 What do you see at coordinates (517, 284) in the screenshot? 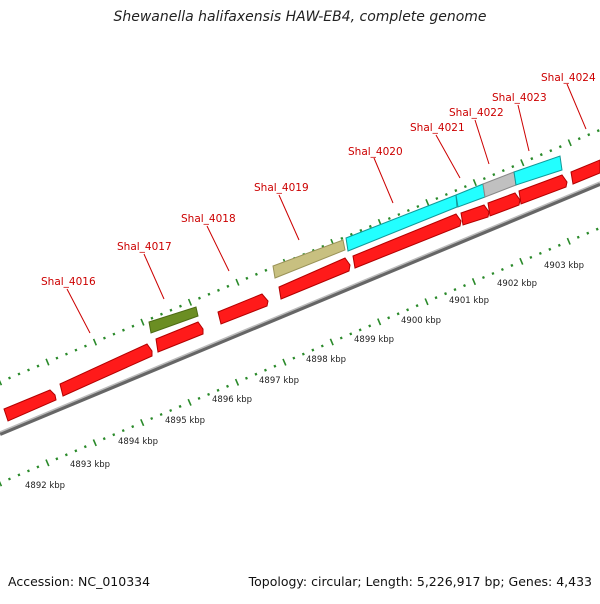
I see `kbp-label: 4902 kbp` at bounding box center [517, 284].